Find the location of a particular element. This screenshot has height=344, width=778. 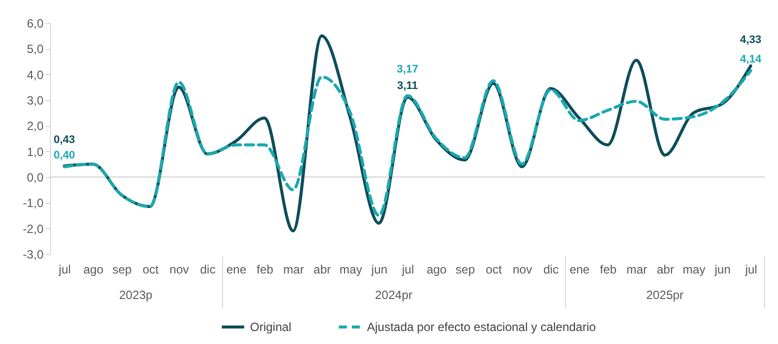

data-label: 4,14 is located at coordinates (751, 60).